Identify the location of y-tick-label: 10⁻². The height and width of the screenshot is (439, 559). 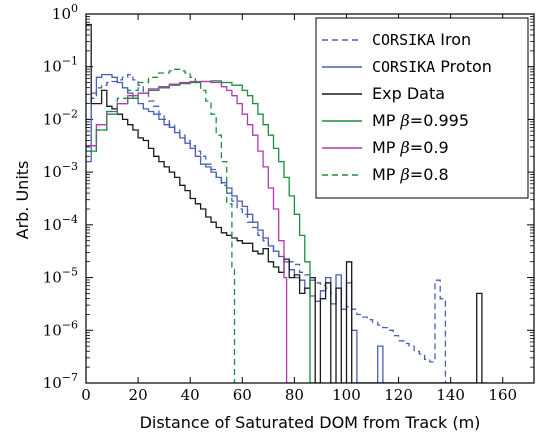
(60, 117).